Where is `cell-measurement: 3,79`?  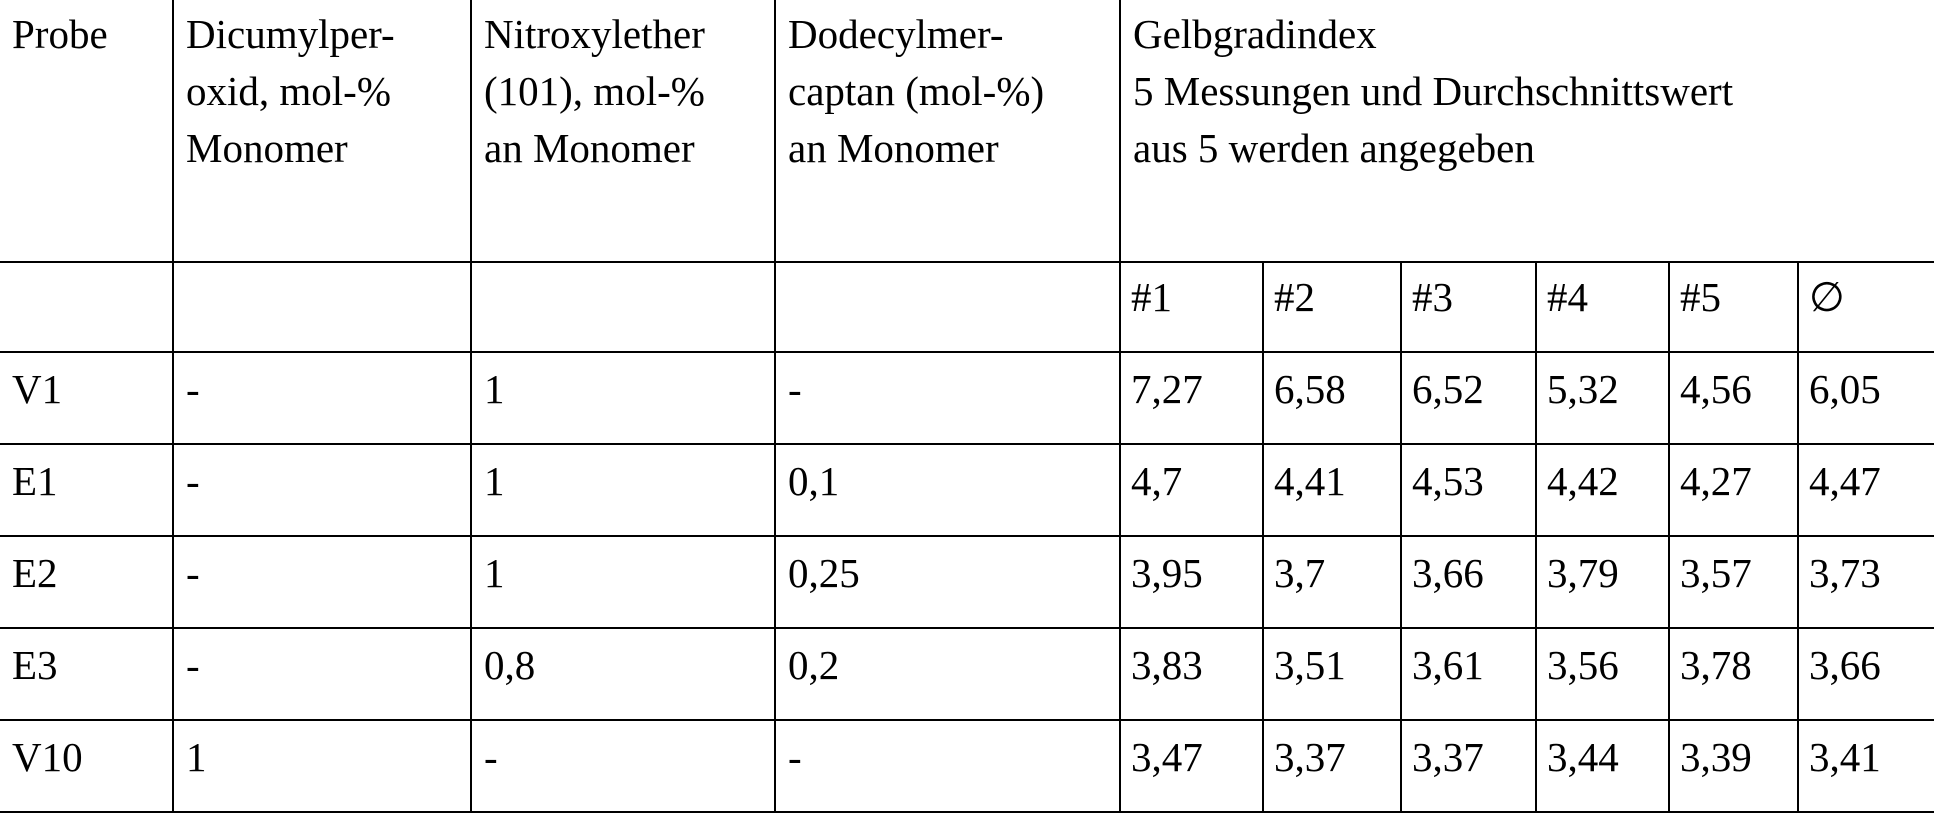
cell-measurement: 3,79 is located at coordinates (1602, 582).